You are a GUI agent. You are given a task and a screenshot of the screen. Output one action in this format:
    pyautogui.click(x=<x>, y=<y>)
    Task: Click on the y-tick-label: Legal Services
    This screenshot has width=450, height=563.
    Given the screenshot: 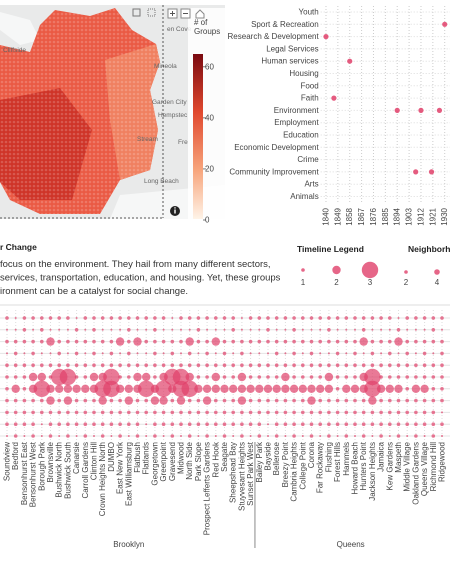 What is the action you would take?
    pyautogui.click(x=292, y=48)
    